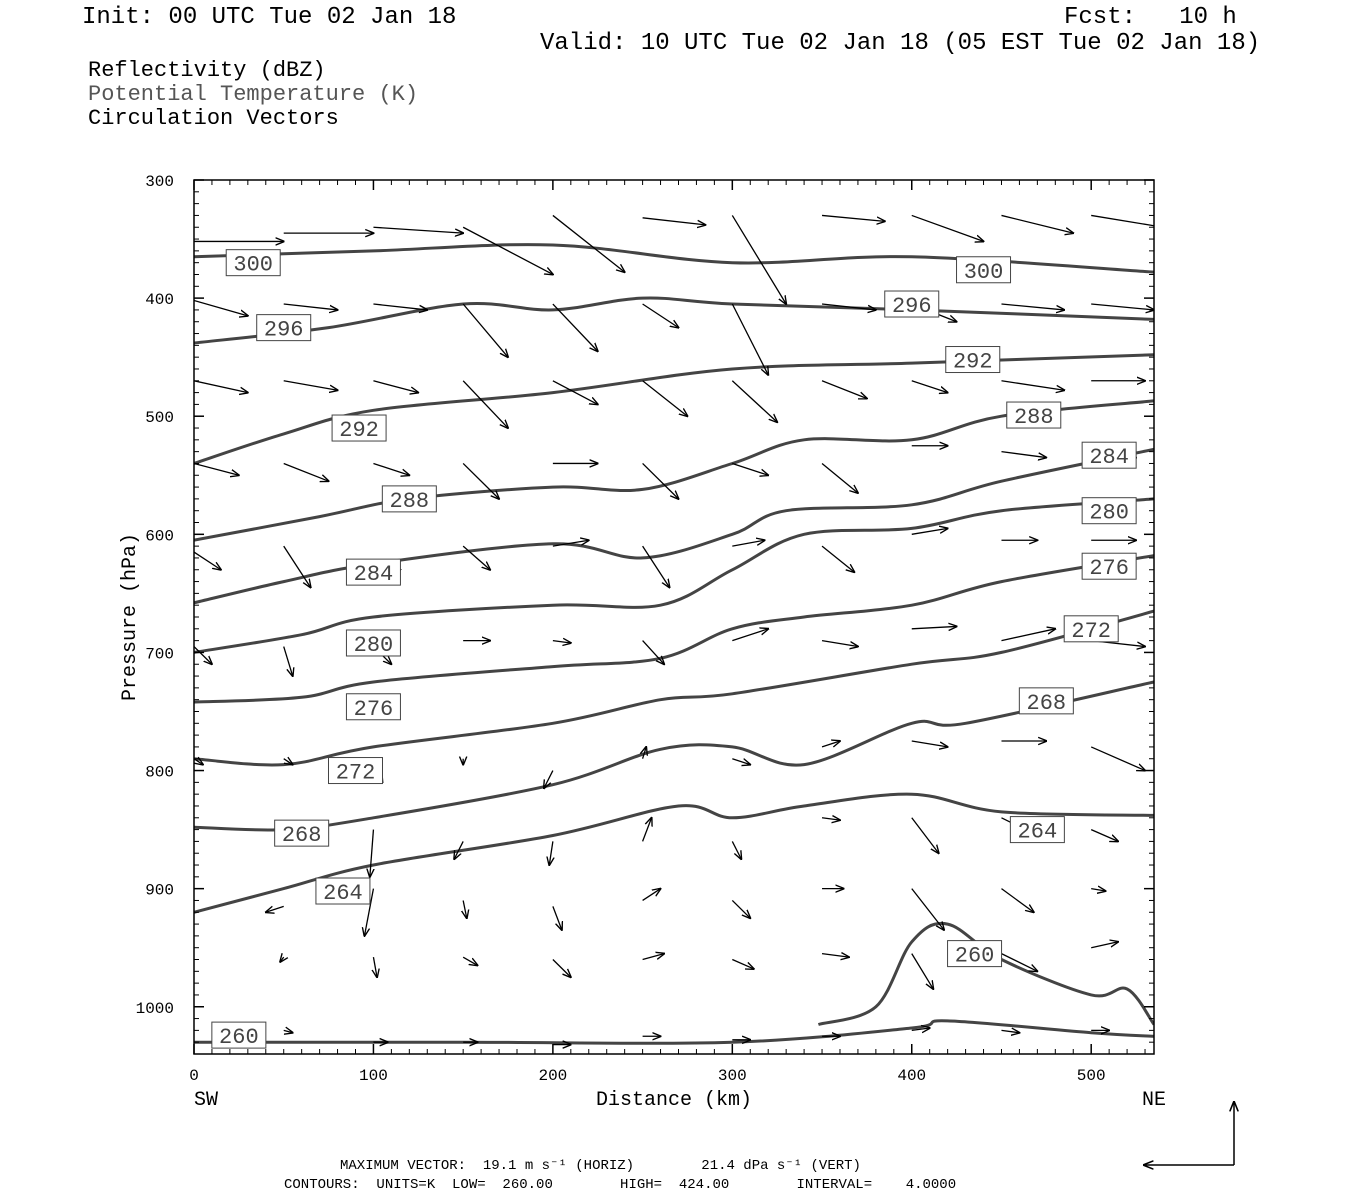 The height and width of the screenshot is (1200, 1350). Describe the element at coordinates (207, 70) in the screenshot. I see `legend-reflectivity: Reflectivity (dBZ)` at that location.